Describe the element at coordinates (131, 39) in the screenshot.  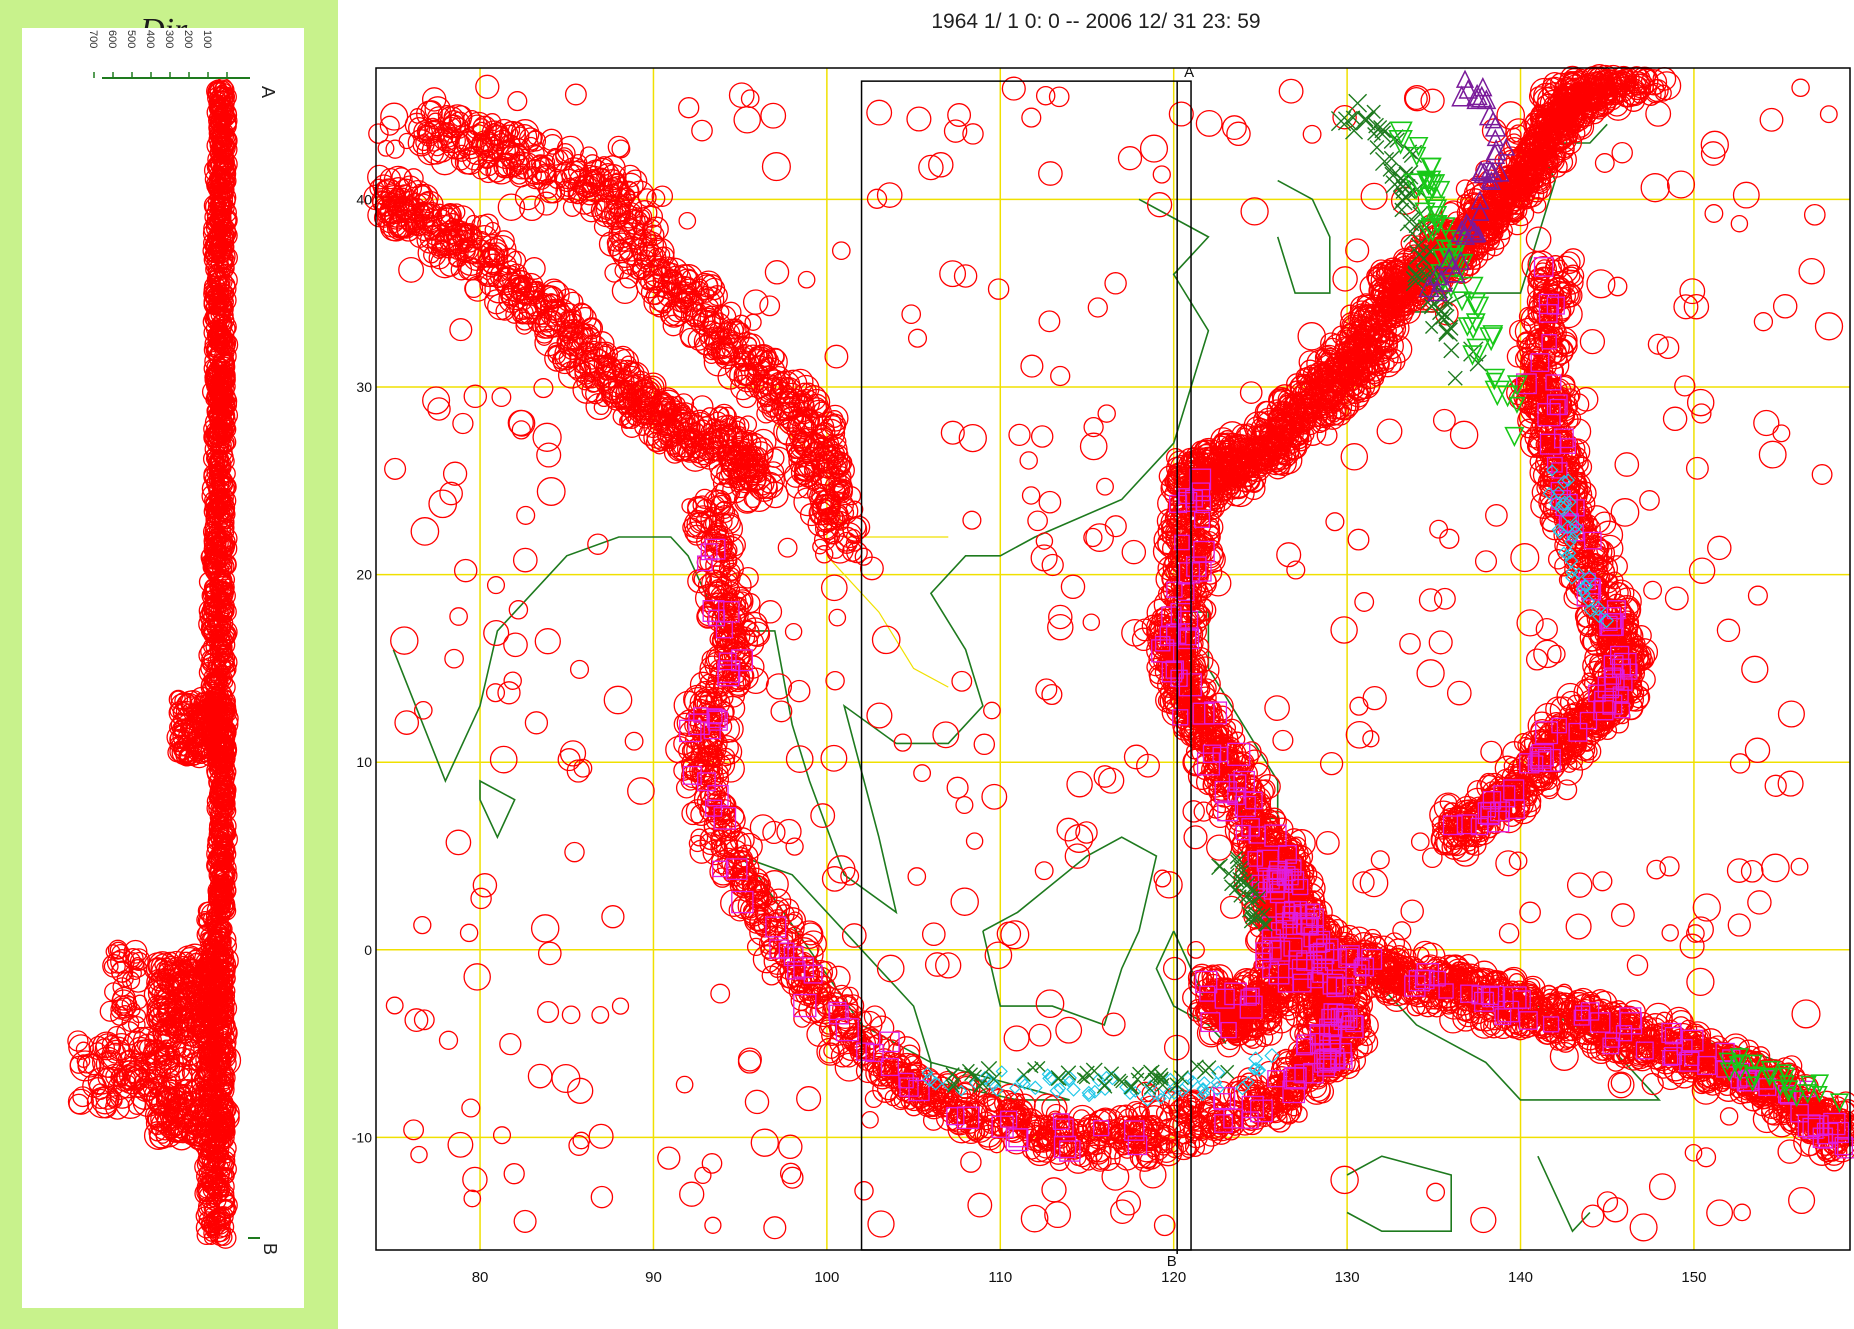
I see `depth-tick-label: 500` at that location.